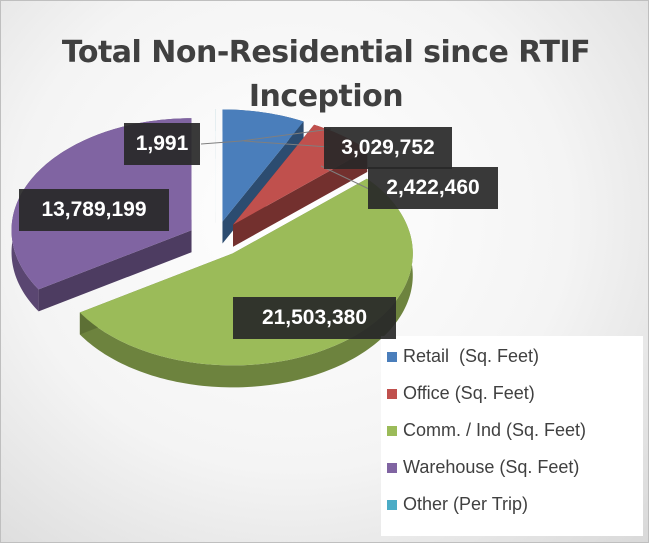 This screenshot has height=543, width=649. I want to click on legend-label: Retail (Sq. Feet), so click(471, 356).